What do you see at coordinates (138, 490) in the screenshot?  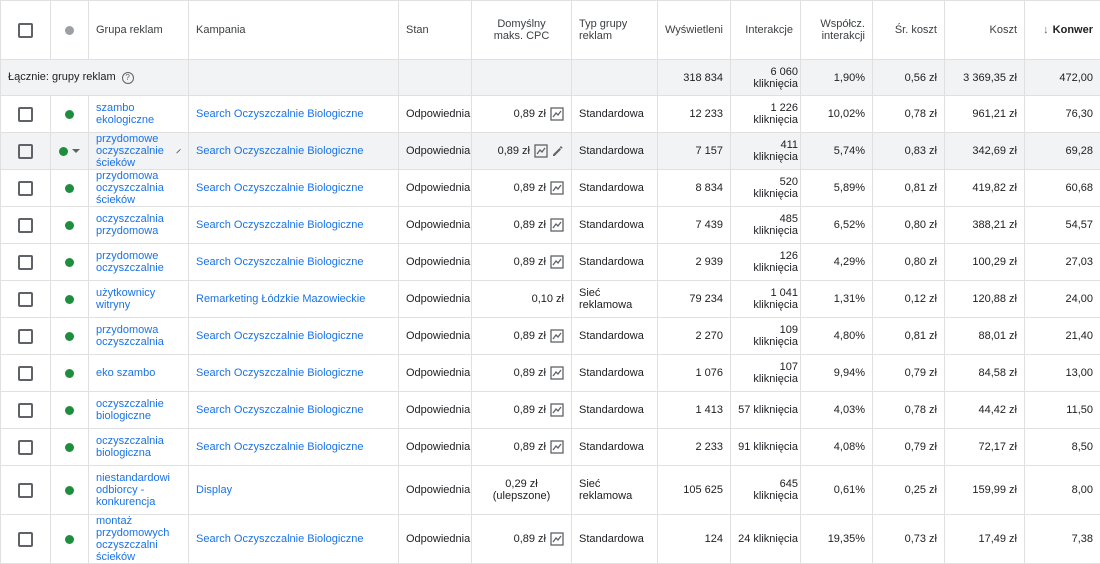 I see `ad-group-link: niestandardowi odbiorcy - konkurencja` at bounding box center [138, 490].